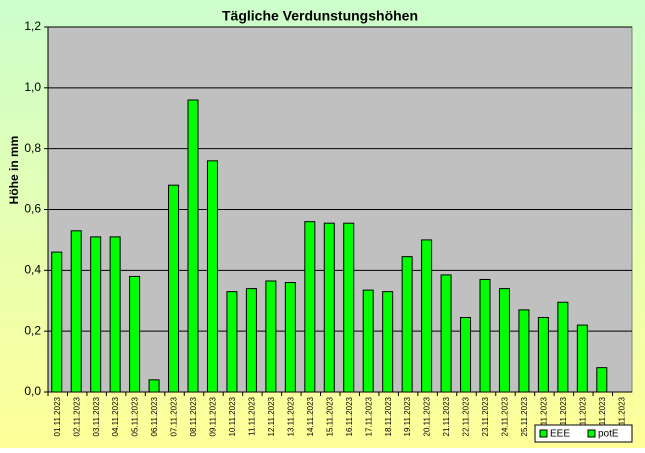 This screenshot has height=453, width=645. What do you see at coordinates (388, 416) in the screenshot?
I see `x-tick-label: 18.11.2023` at bounding box center [388, 416].